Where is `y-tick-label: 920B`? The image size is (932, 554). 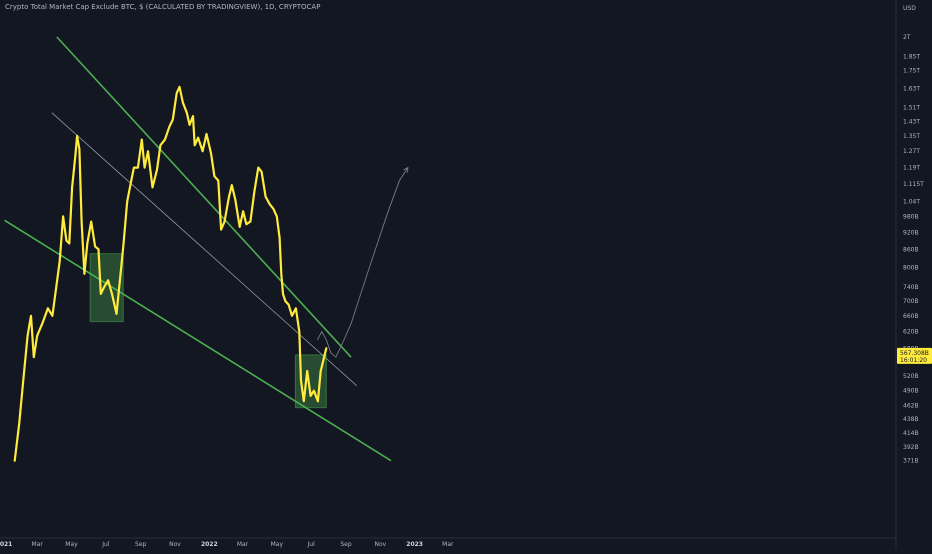 y-tick-label: 920B is located at coordinates (911, 232).